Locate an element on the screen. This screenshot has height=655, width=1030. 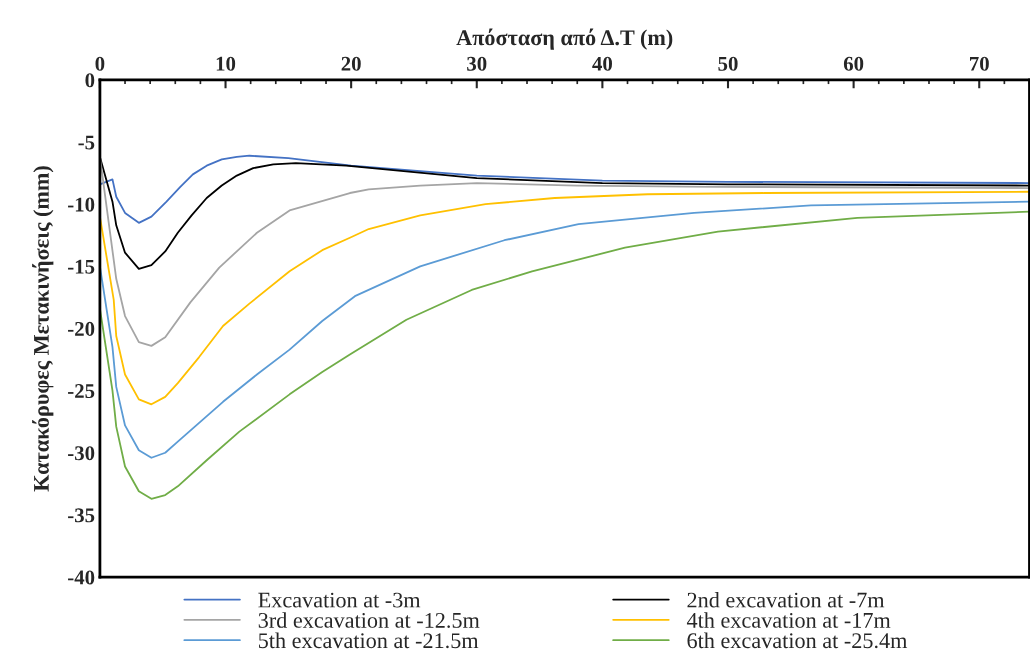
y-tick-label: -40 is located at coordinates (81, 577).